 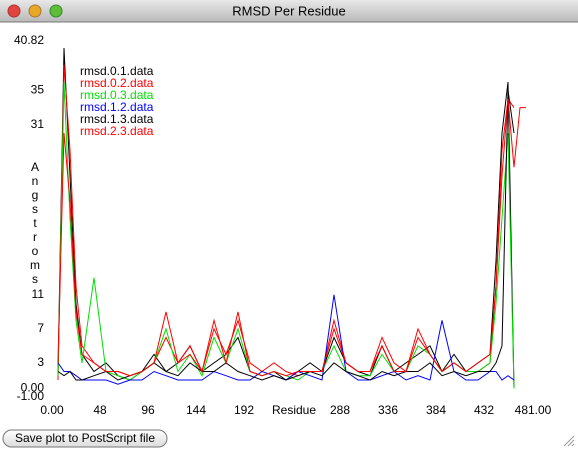 What do you see at coordinates (148, 410) in the screenshot?
I see `x-tick-label: 96` at bounding box center [148, 410].